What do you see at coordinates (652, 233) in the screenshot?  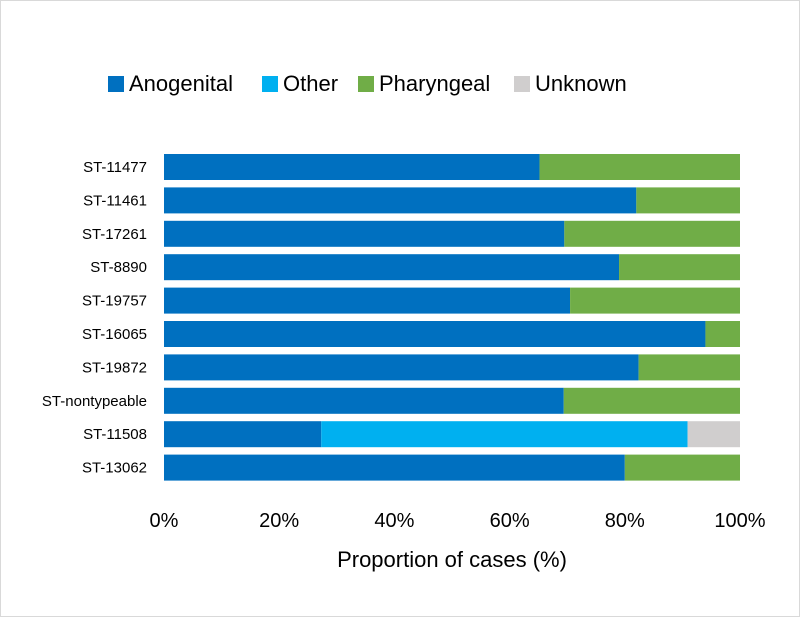 I see `bar-st-17261-pharyngeal` at bounding box center [652, 233].